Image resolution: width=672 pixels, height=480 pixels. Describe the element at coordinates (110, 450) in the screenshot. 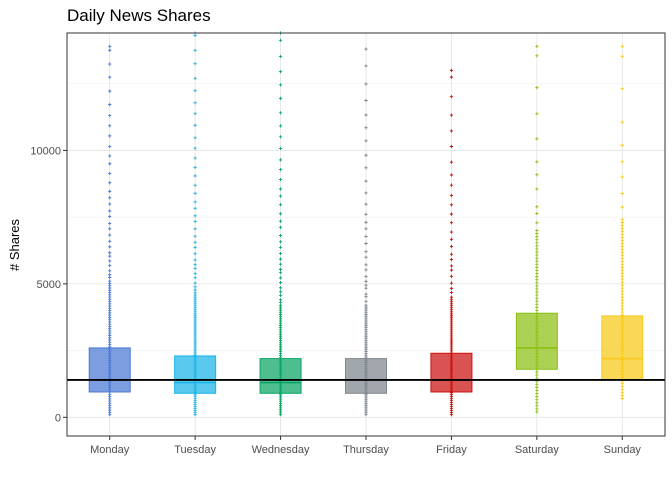

I see `x-tick-label: Monday` at that location.